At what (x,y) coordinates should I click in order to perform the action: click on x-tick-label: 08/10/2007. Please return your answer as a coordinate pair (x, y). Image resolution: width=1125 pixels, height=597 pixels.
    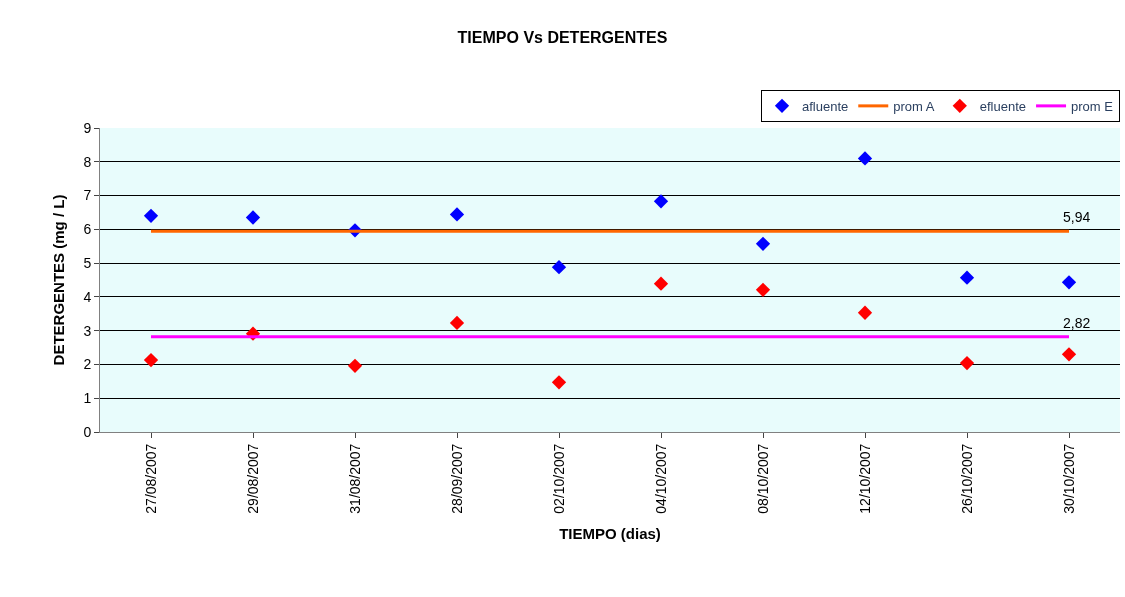
    Looking at the image, I should click on (762, 478).